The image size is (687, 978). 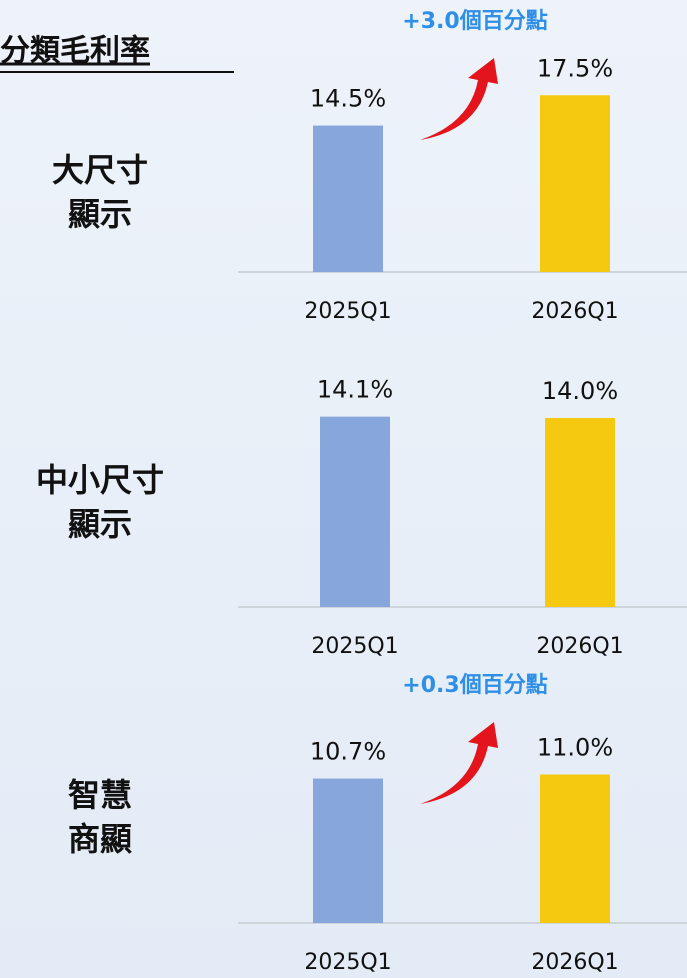 What do you see at coordinates (100, 839) in the screenshot?
I see `row-label: 商顯` at bounding box center [100, 839].